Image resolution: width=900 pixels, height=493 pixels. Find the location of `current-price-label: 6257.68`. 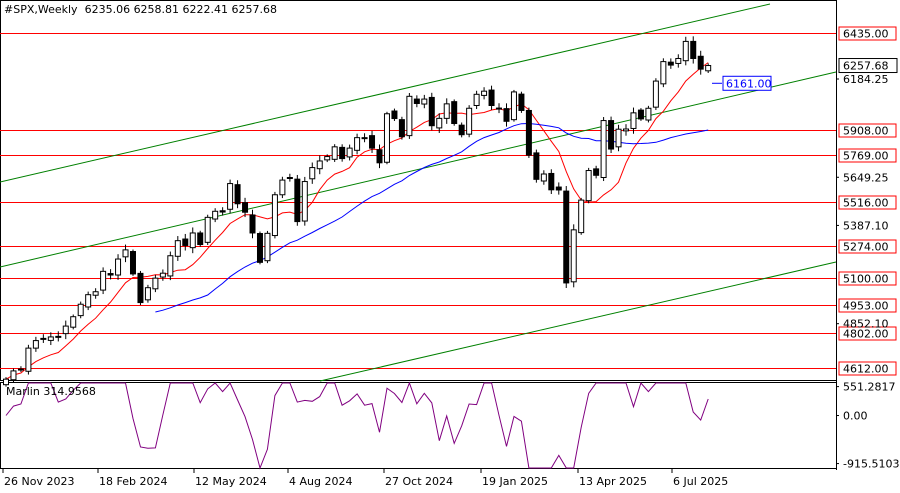

current-price-label: 6257.68 is located at coordinates (866, 66).